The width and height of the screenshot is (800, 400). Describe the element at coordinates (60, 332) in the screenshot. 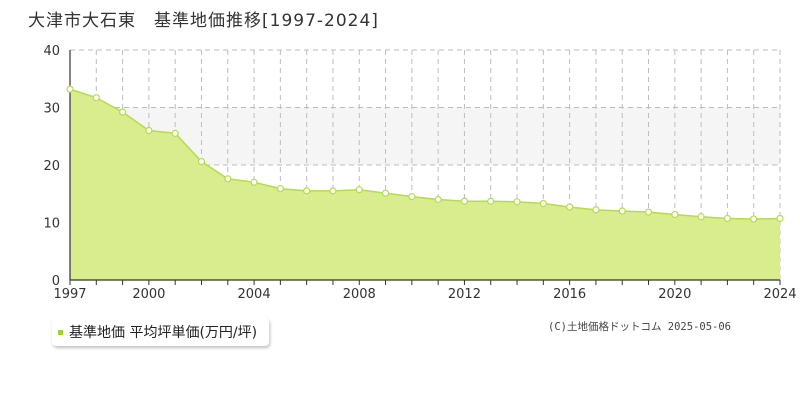

I see `legend-swatch` at that location.